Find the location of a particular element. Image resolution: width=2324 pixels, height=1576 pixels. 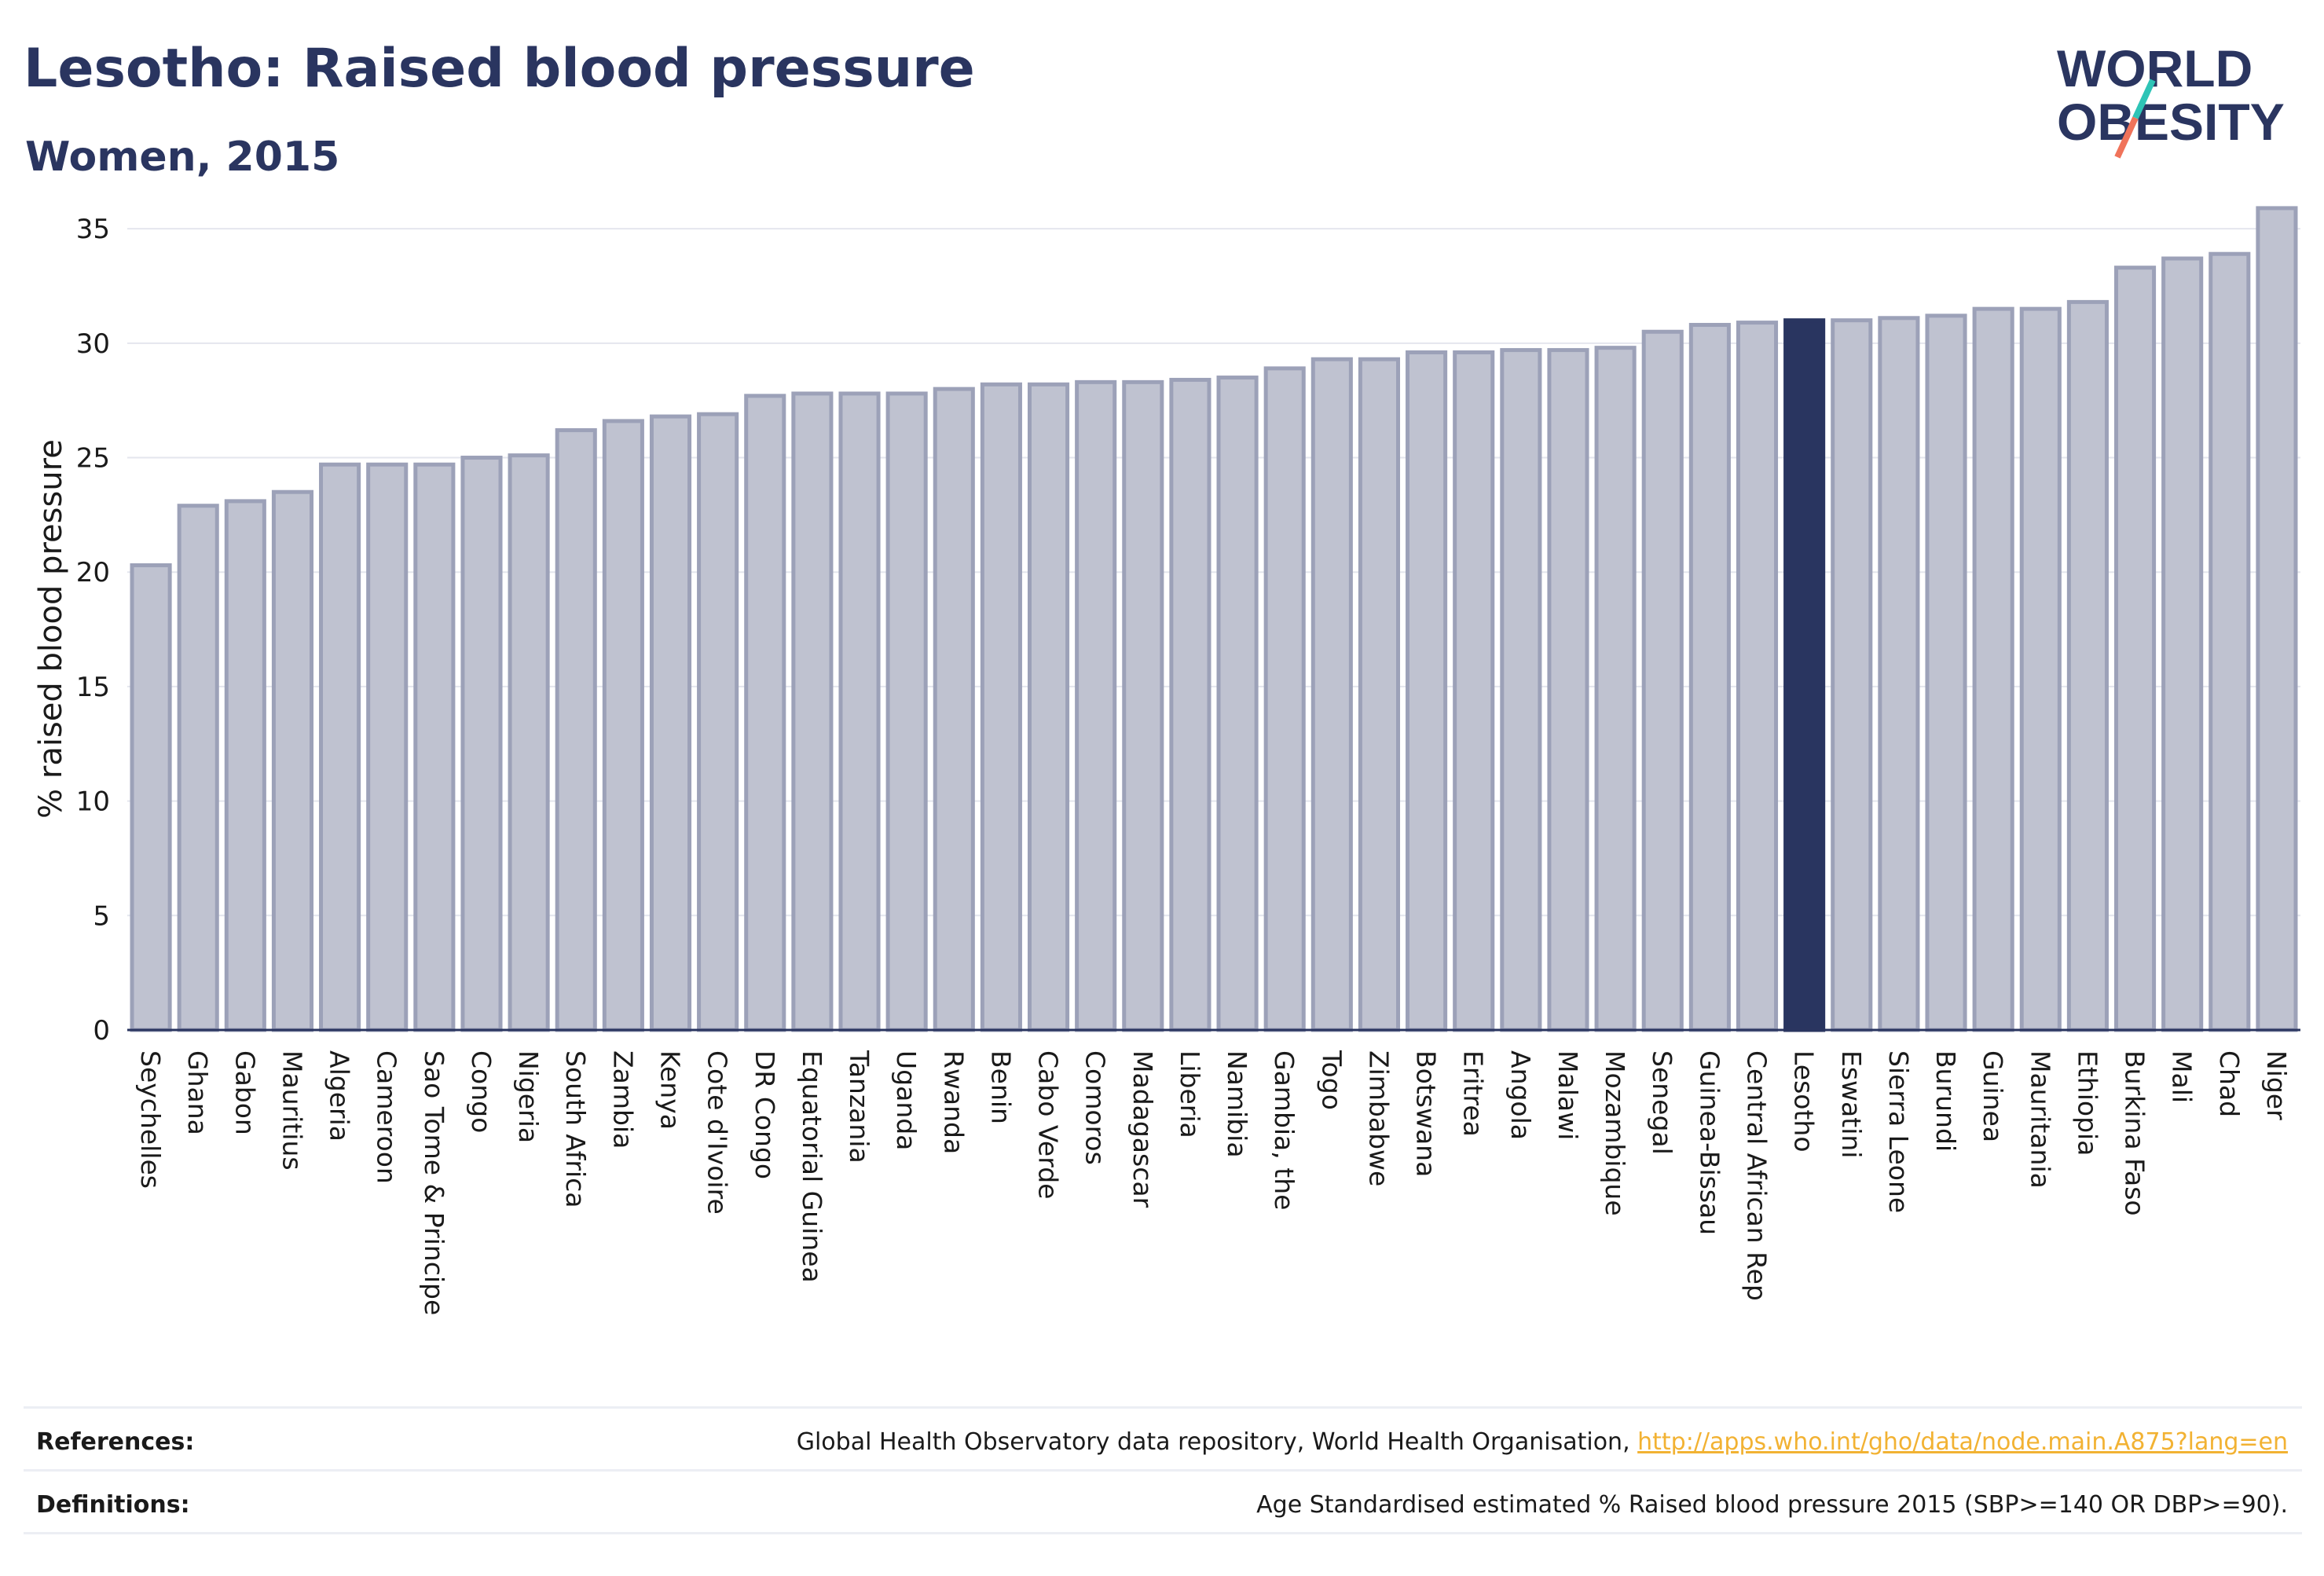

footer-divider-bottom is located at coordinates (1163, 1533).